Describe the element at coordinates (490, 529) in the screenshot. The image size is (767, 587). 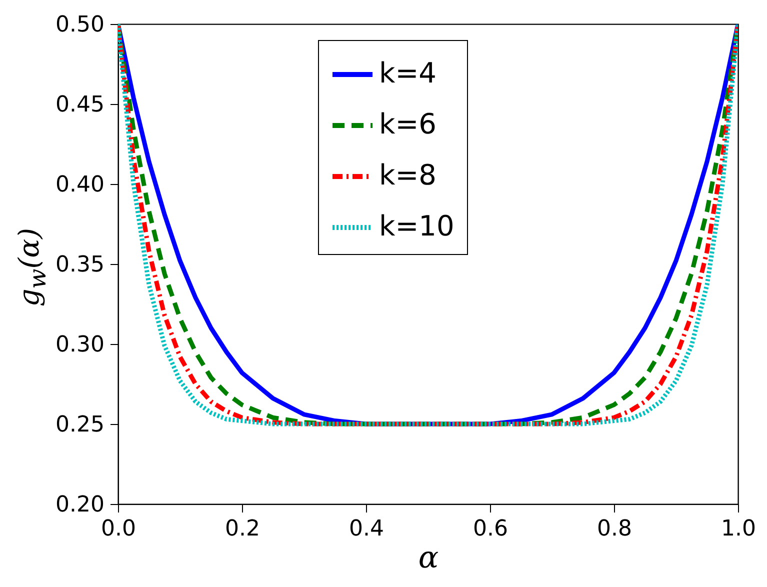
I see `x-tick-label: 0.6` at that location.